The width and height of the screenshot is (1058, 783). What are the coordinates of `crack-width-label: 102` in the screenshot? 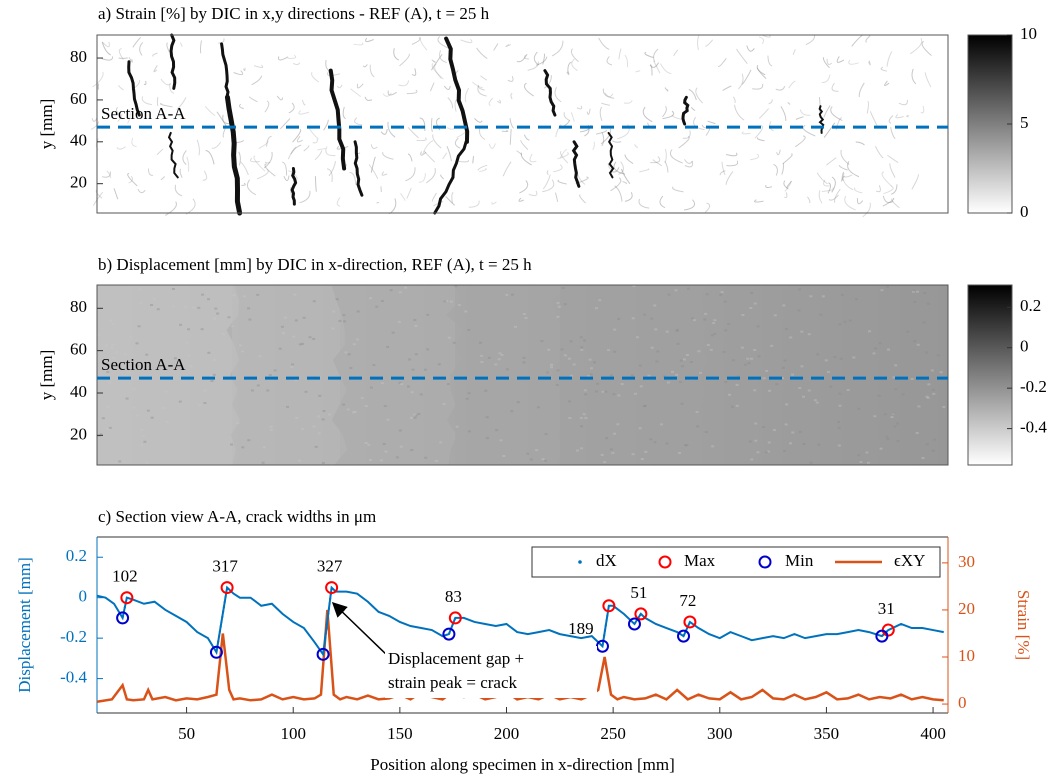 It's located at (125, 576).